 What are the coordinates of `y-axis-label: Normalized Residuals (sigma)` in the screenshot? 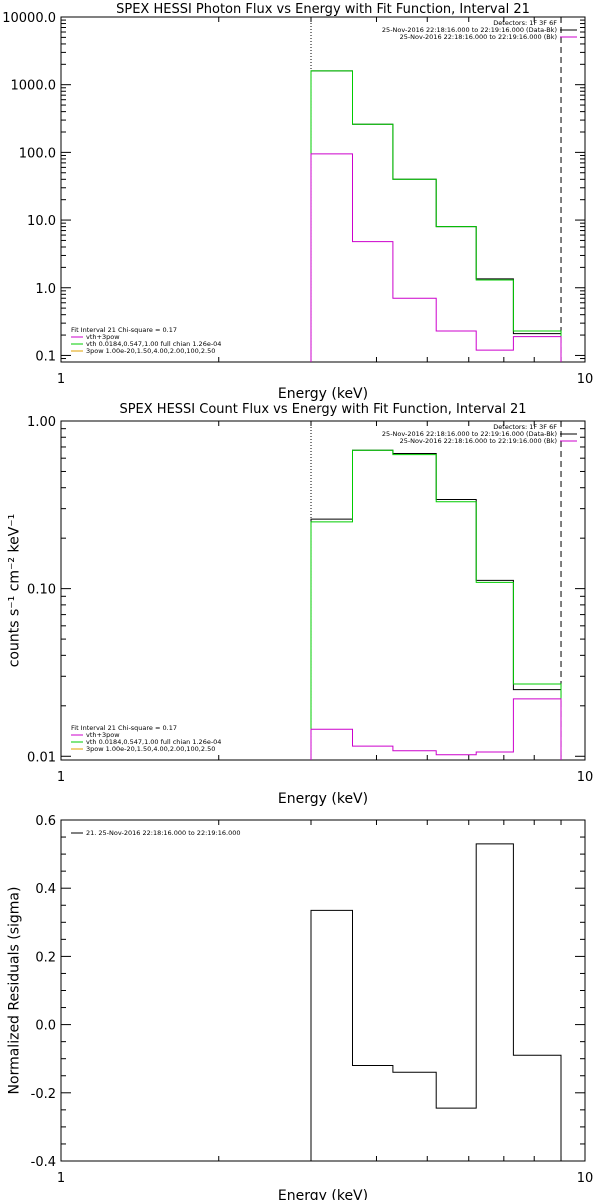 It's located at (15, 991).